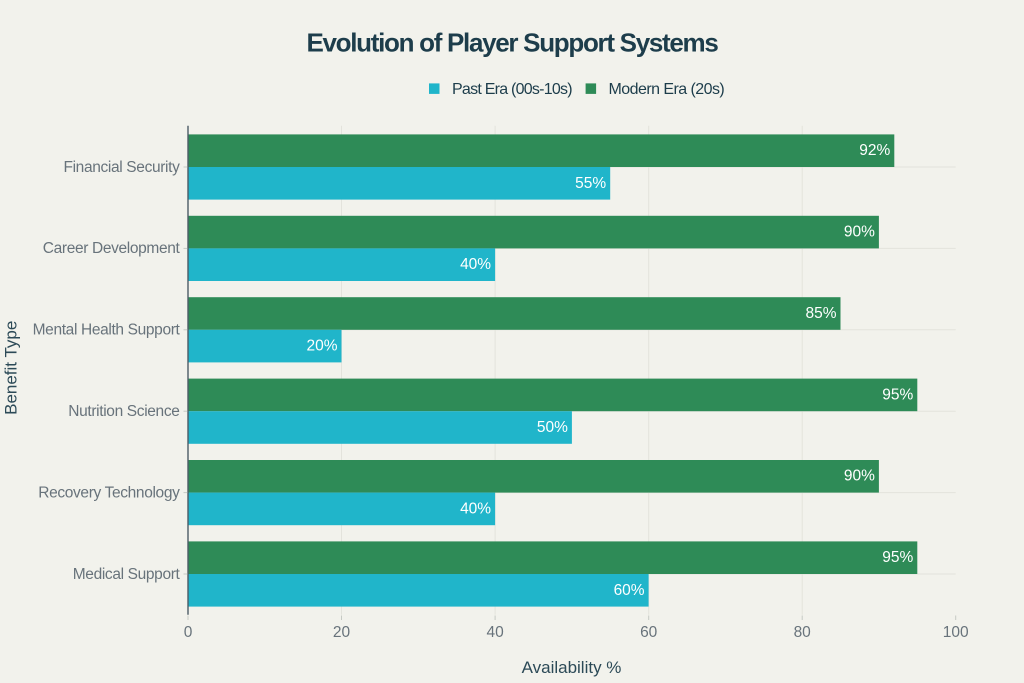 This screenshot has width=1024, height=683. Describe the element at coordinates (874, 150) in the screenshot. I see `svg-text: 92%` at that location.